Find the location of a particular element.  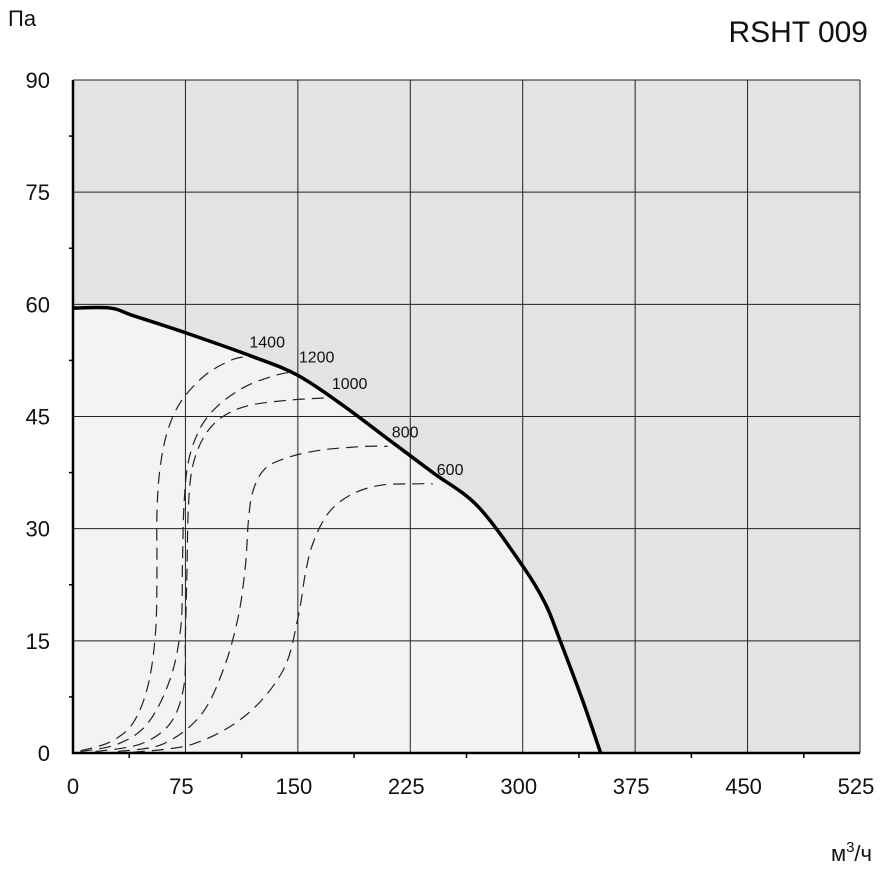

x-tick-label: 0 is located at coordinates (73, 786).